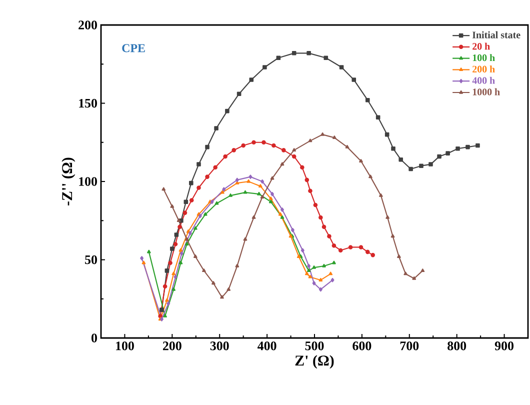  What do you see at coordinates (483, 80) in the screenshot?
I see `legend-label: 400 h` at bounding box center [483, 80].